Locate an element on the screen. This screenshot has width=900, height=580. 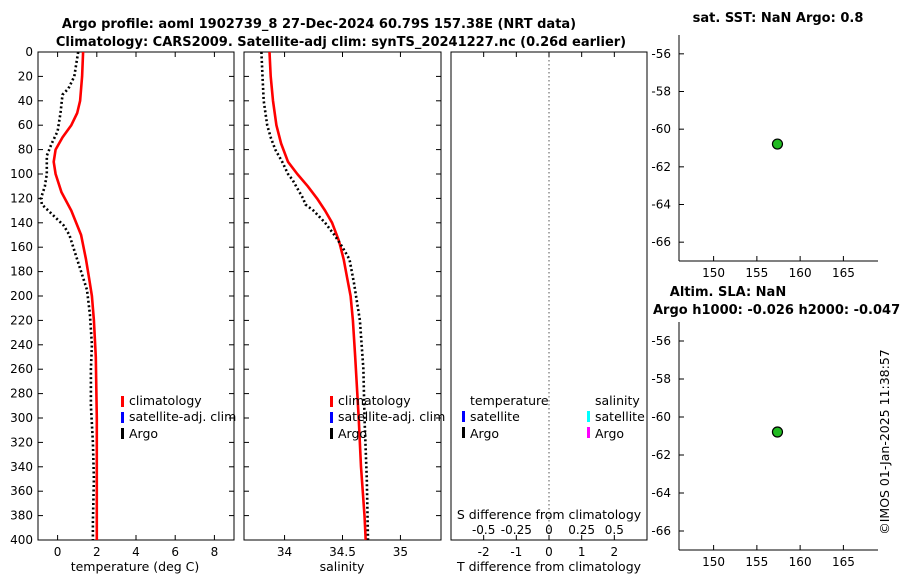
legend-temperature-heading: temperature is located at coordinates (509, 400).